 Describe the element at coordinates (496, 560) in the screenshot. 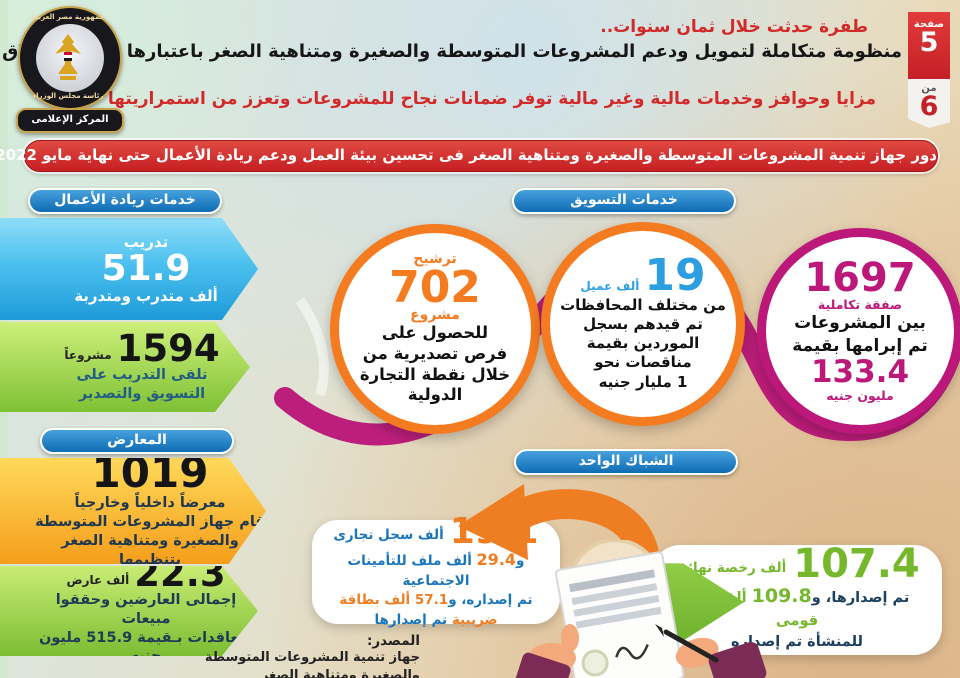

I see `registry-l2-num: 29.4` at that location.